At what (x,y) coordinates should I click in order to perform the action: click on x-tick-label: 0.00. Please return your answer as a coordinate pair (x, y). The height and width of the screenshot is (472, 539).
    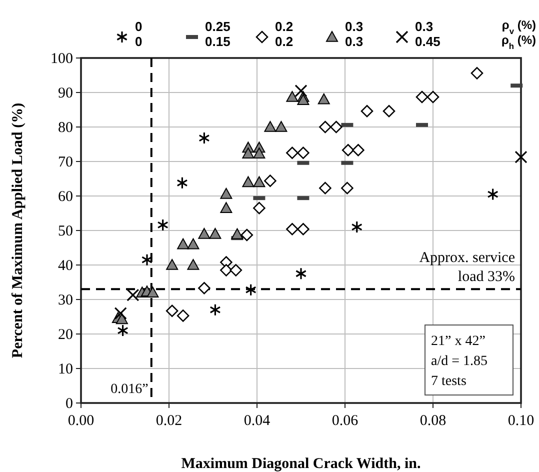
    Looking at the image, I should click on (81, 421).